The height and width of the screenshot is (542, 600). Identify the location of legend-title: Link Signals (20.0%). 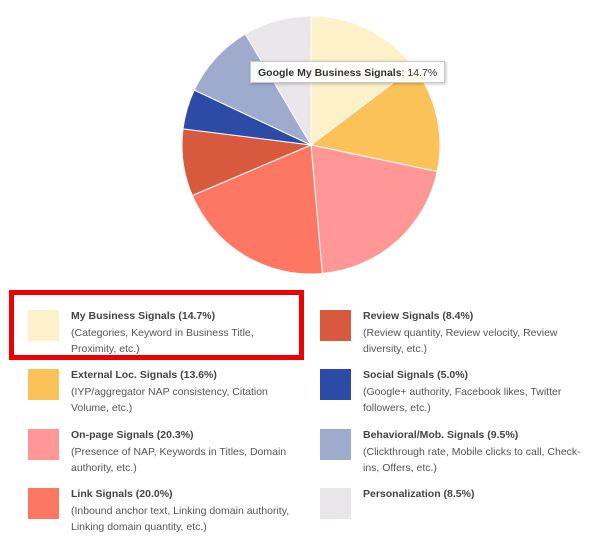
(122, 494).